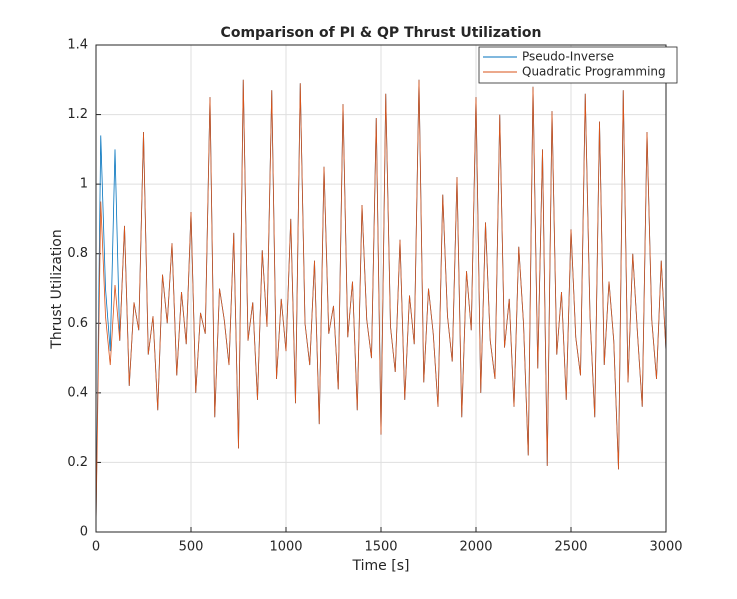  I want to click on x-axis-label: Time [s], so click(381, 566).